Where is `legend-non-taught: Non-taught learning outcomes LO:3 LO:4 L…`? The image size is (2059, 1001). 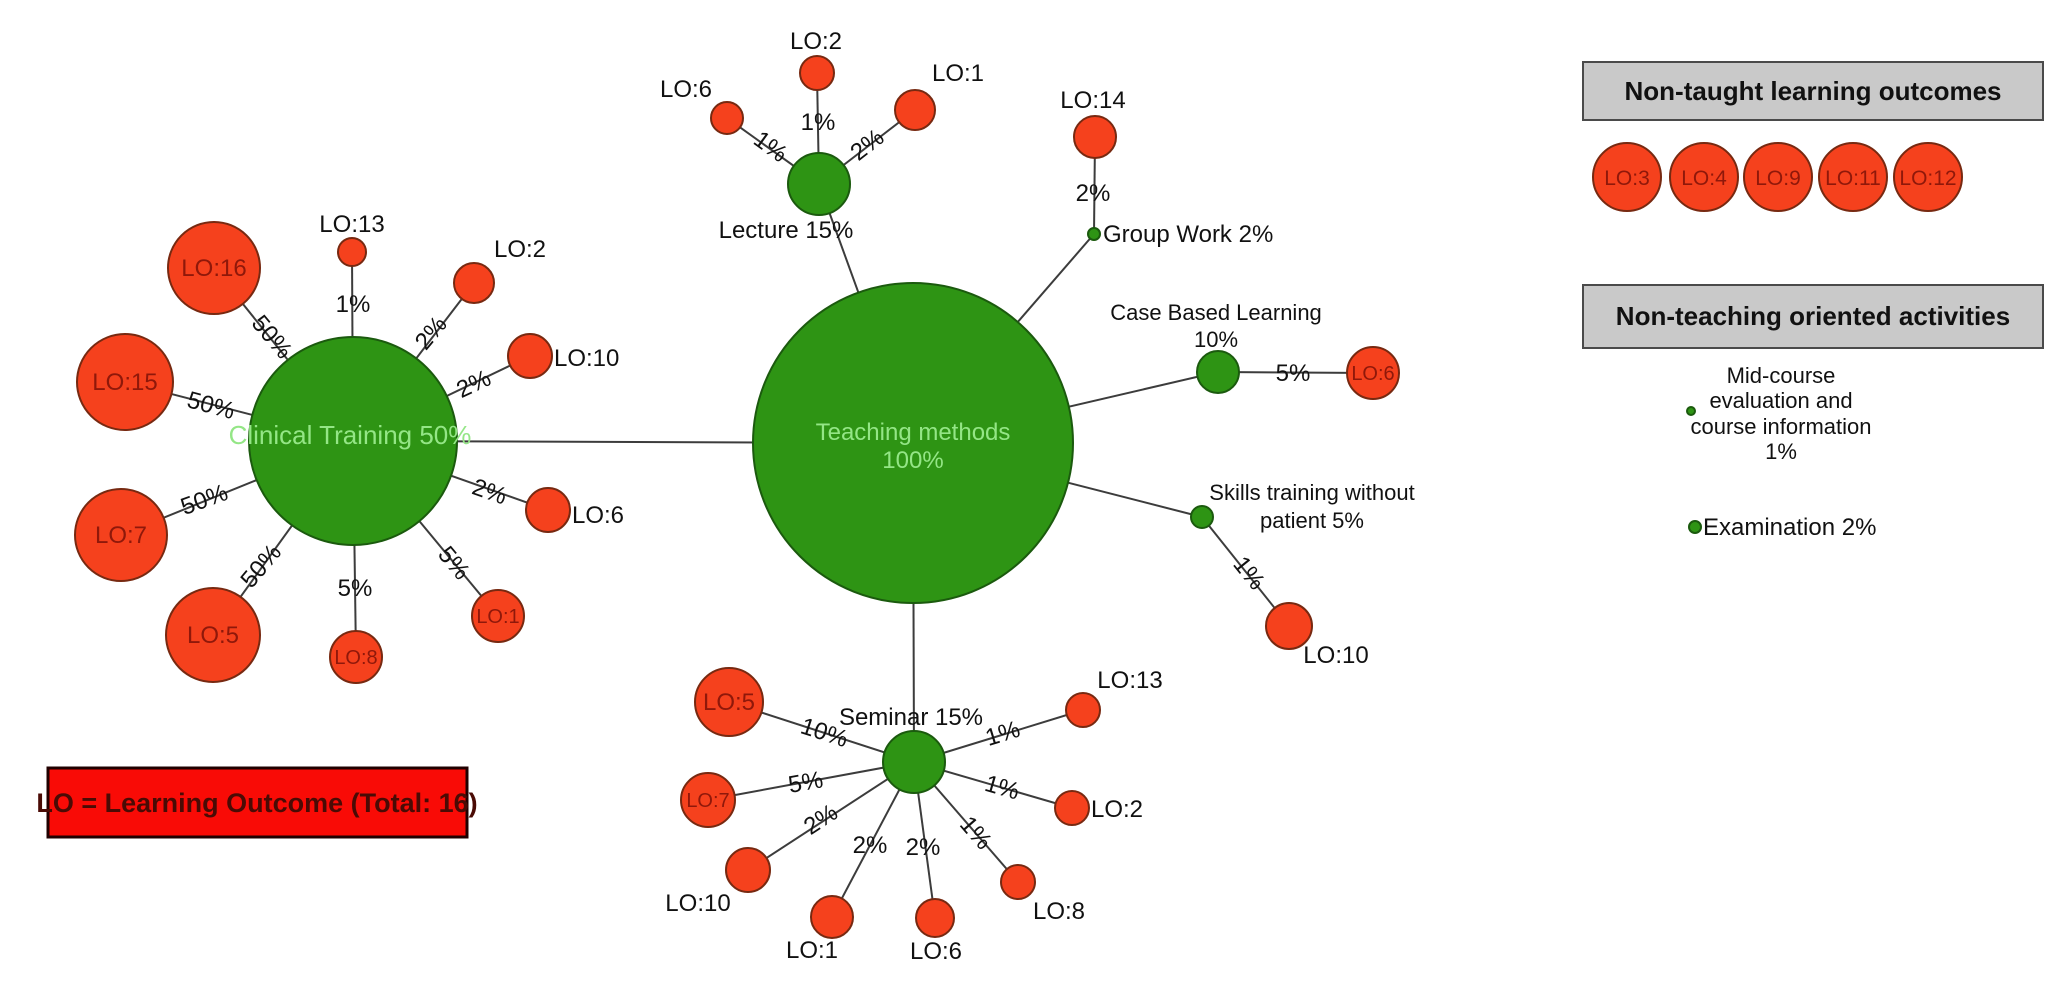 legend-non-taught: Non-taught learning outcomes LO:3 LO:4 L… is located at coordinates (1813, 136).